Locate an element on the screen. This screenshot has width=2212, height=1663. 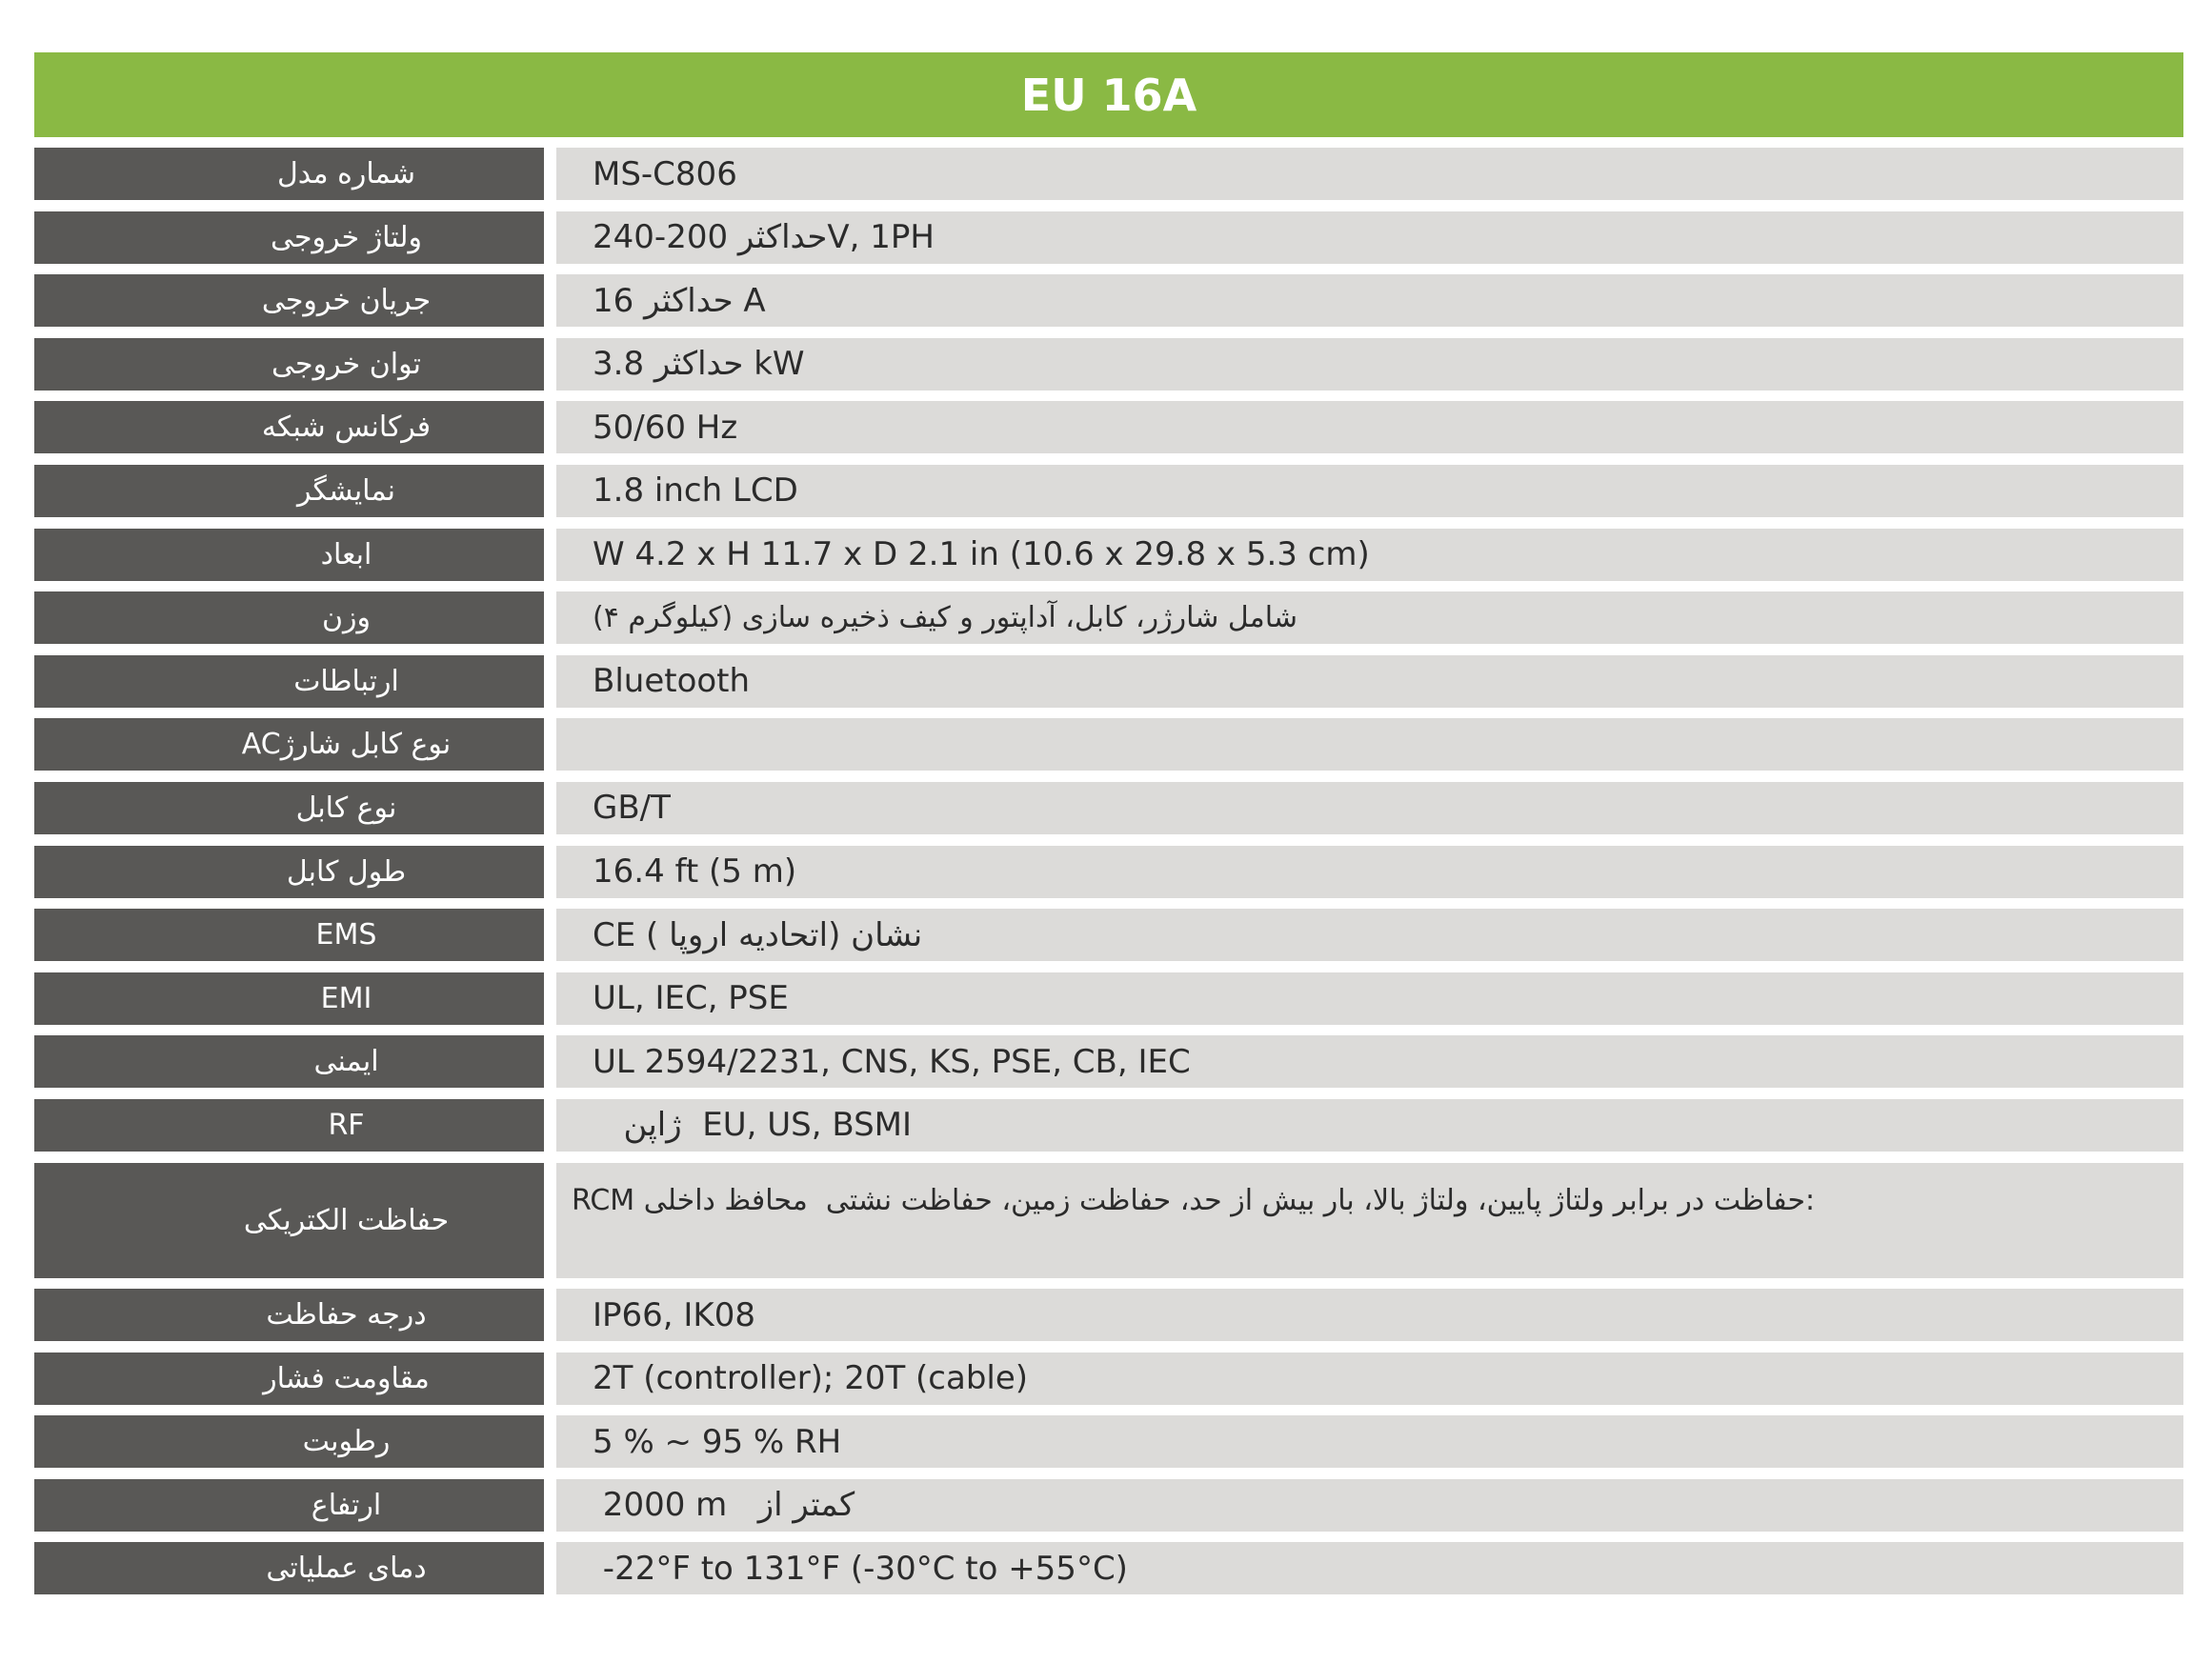
spec-value-cell: Bluetooth is located at coordinates (1369, 681).